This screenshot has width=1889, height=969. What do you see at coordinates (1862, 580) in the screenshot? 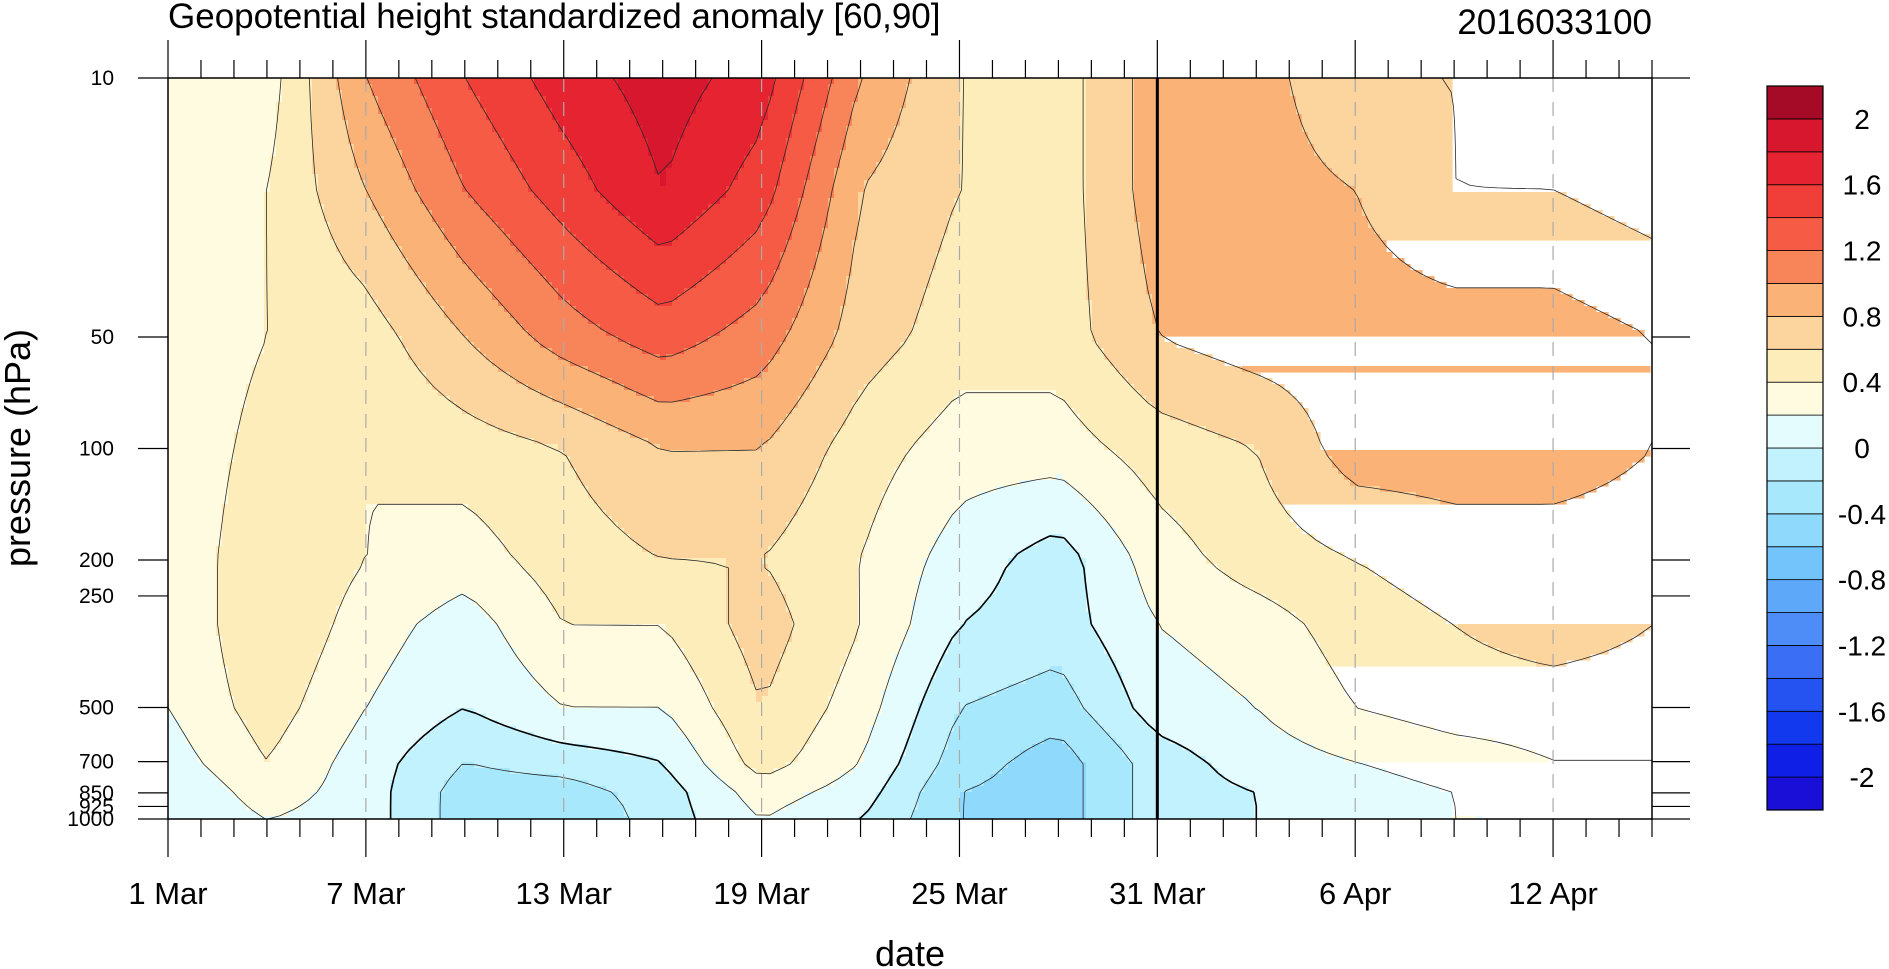
I see `colorbar-label: -0.8` at bounding box center [1862, 580].